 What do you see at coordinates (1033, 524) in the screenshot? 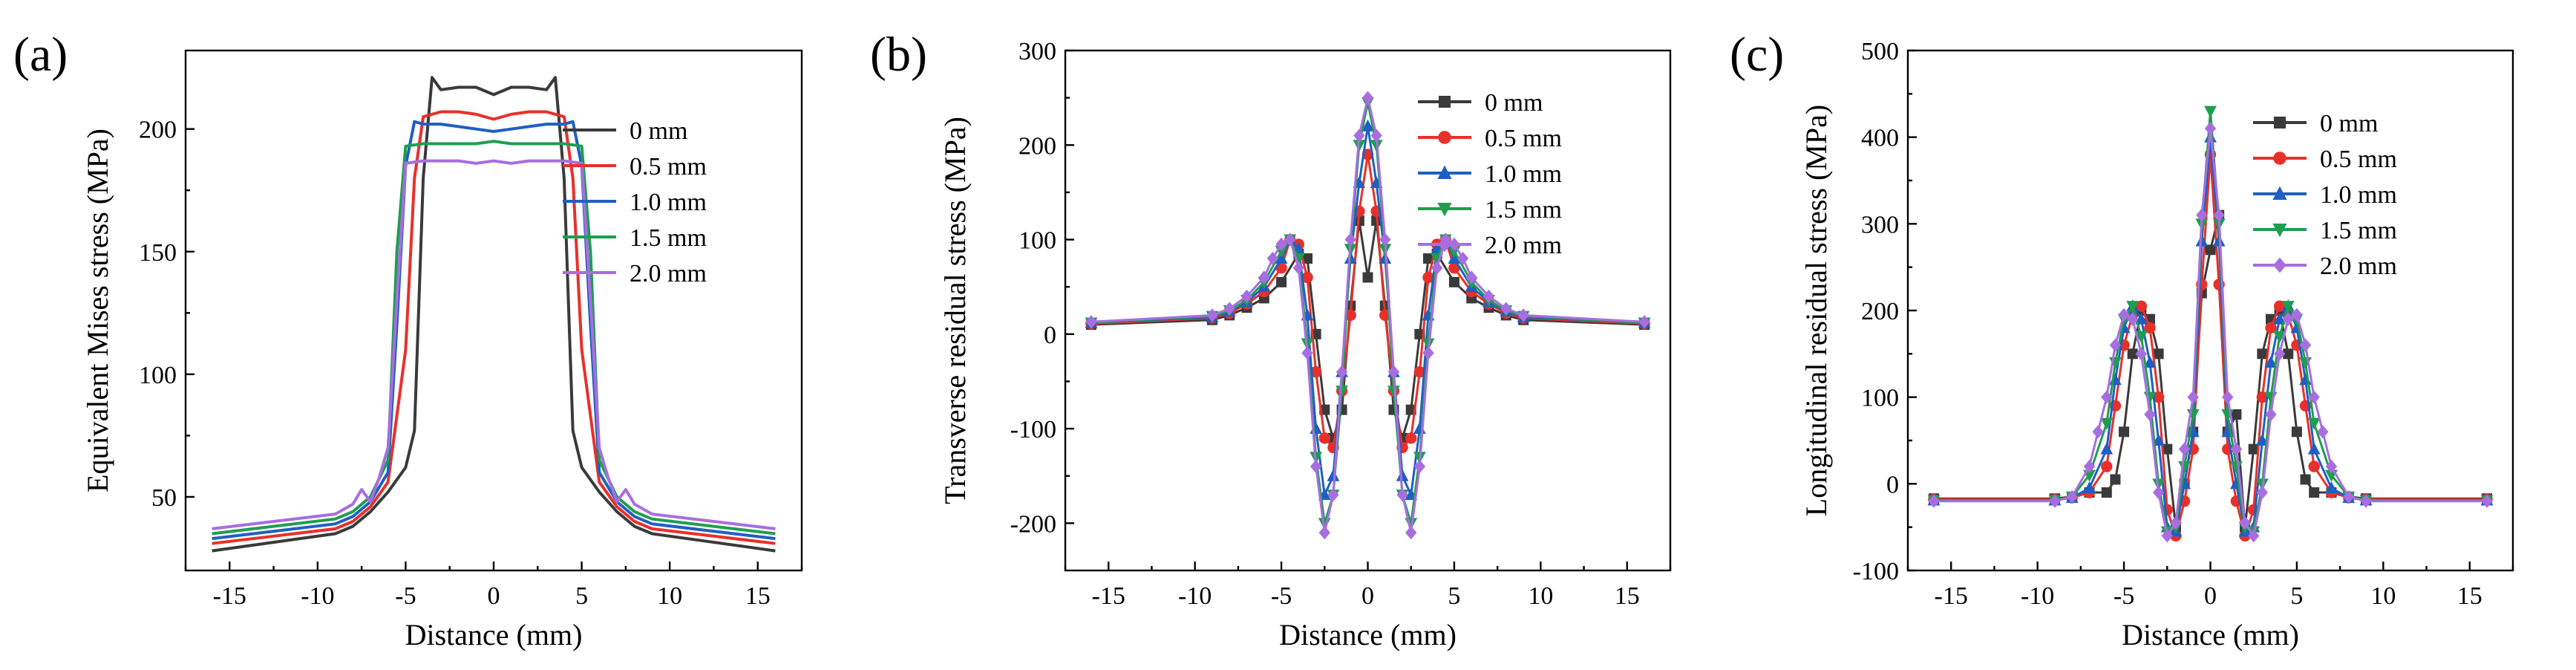
I see `y-tick-label: -200` at bounding box center [1033, 524].